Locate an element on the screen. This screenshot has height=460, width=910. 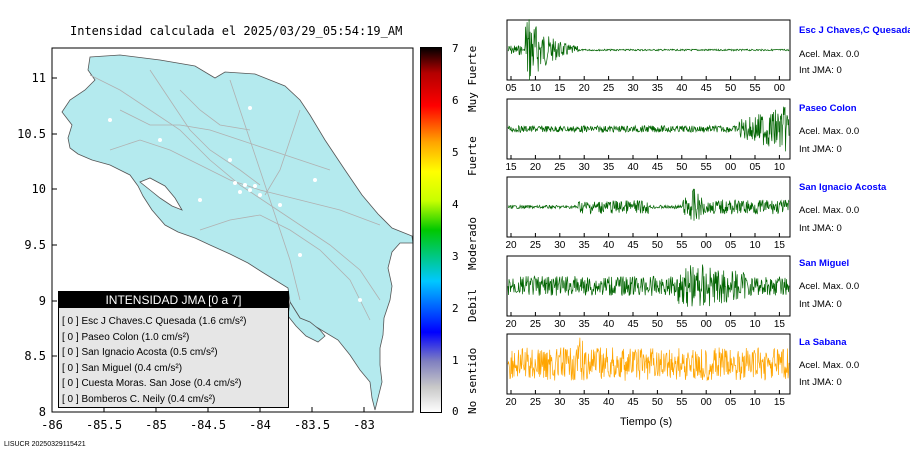
colorbar-tick: 3 is located at coordinates (455, 256).